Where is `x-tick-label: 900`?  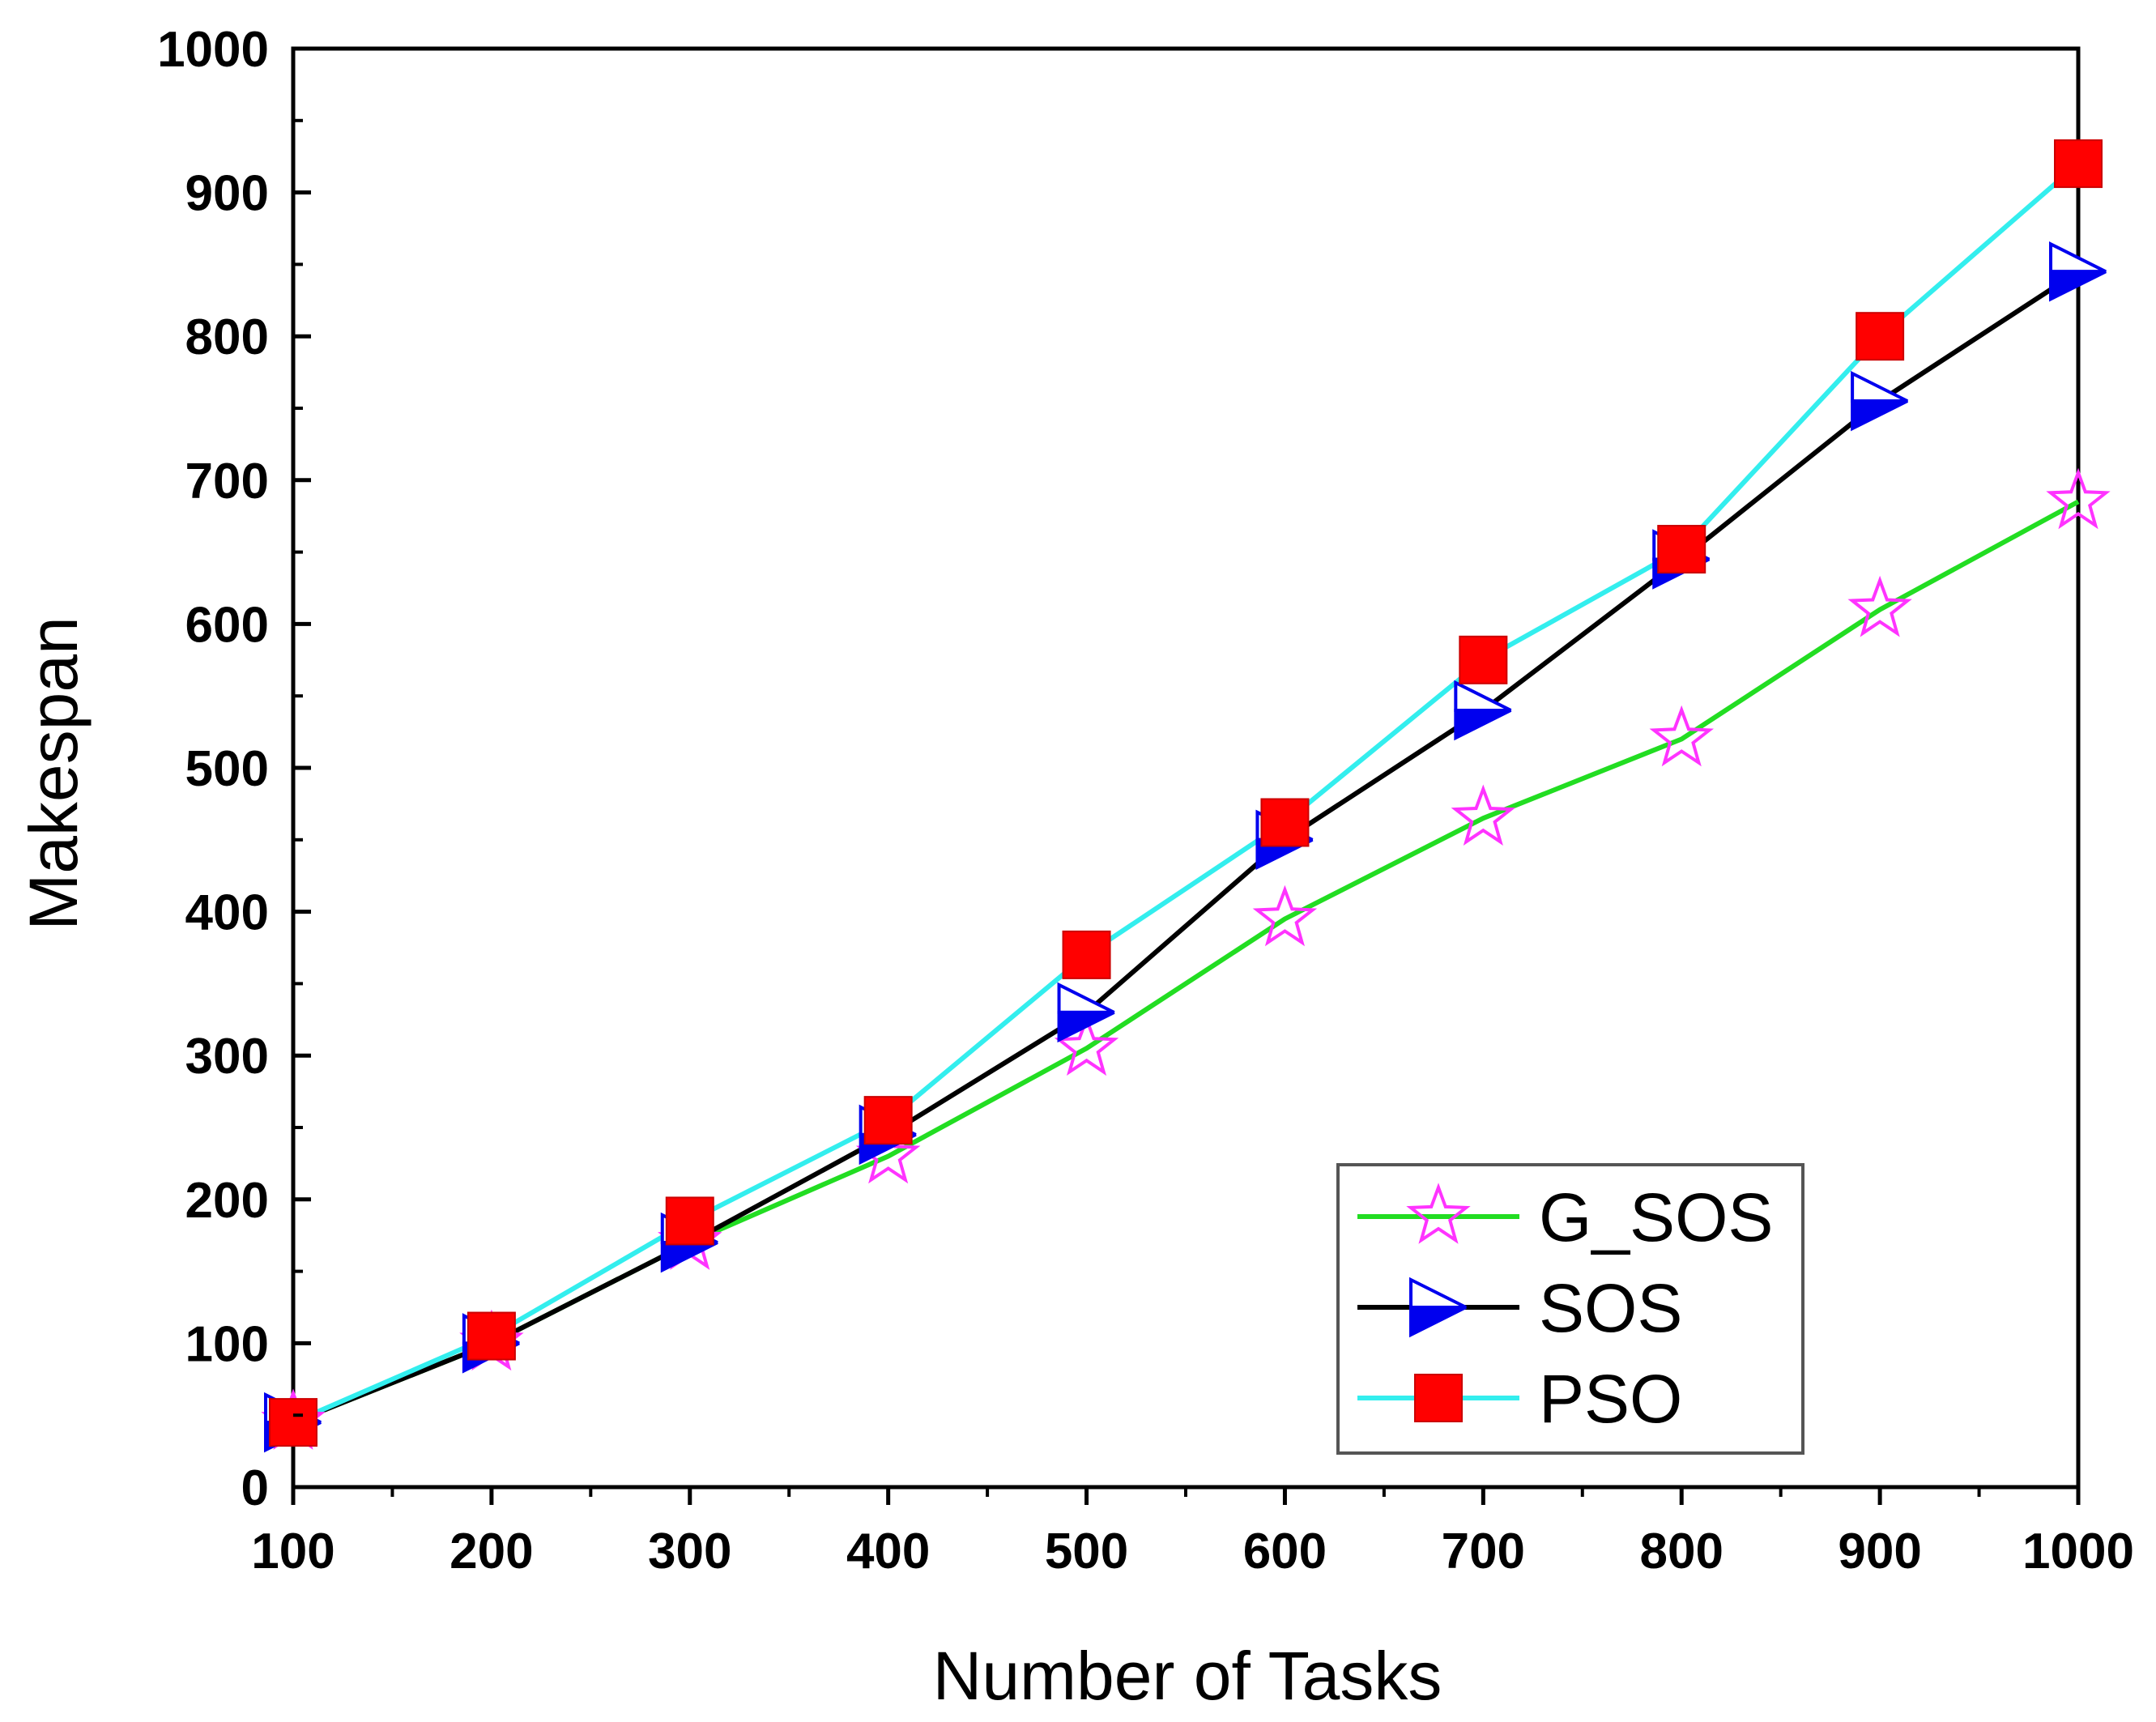
x-tick-label: 900 is located at coordinates (1879, 1551).